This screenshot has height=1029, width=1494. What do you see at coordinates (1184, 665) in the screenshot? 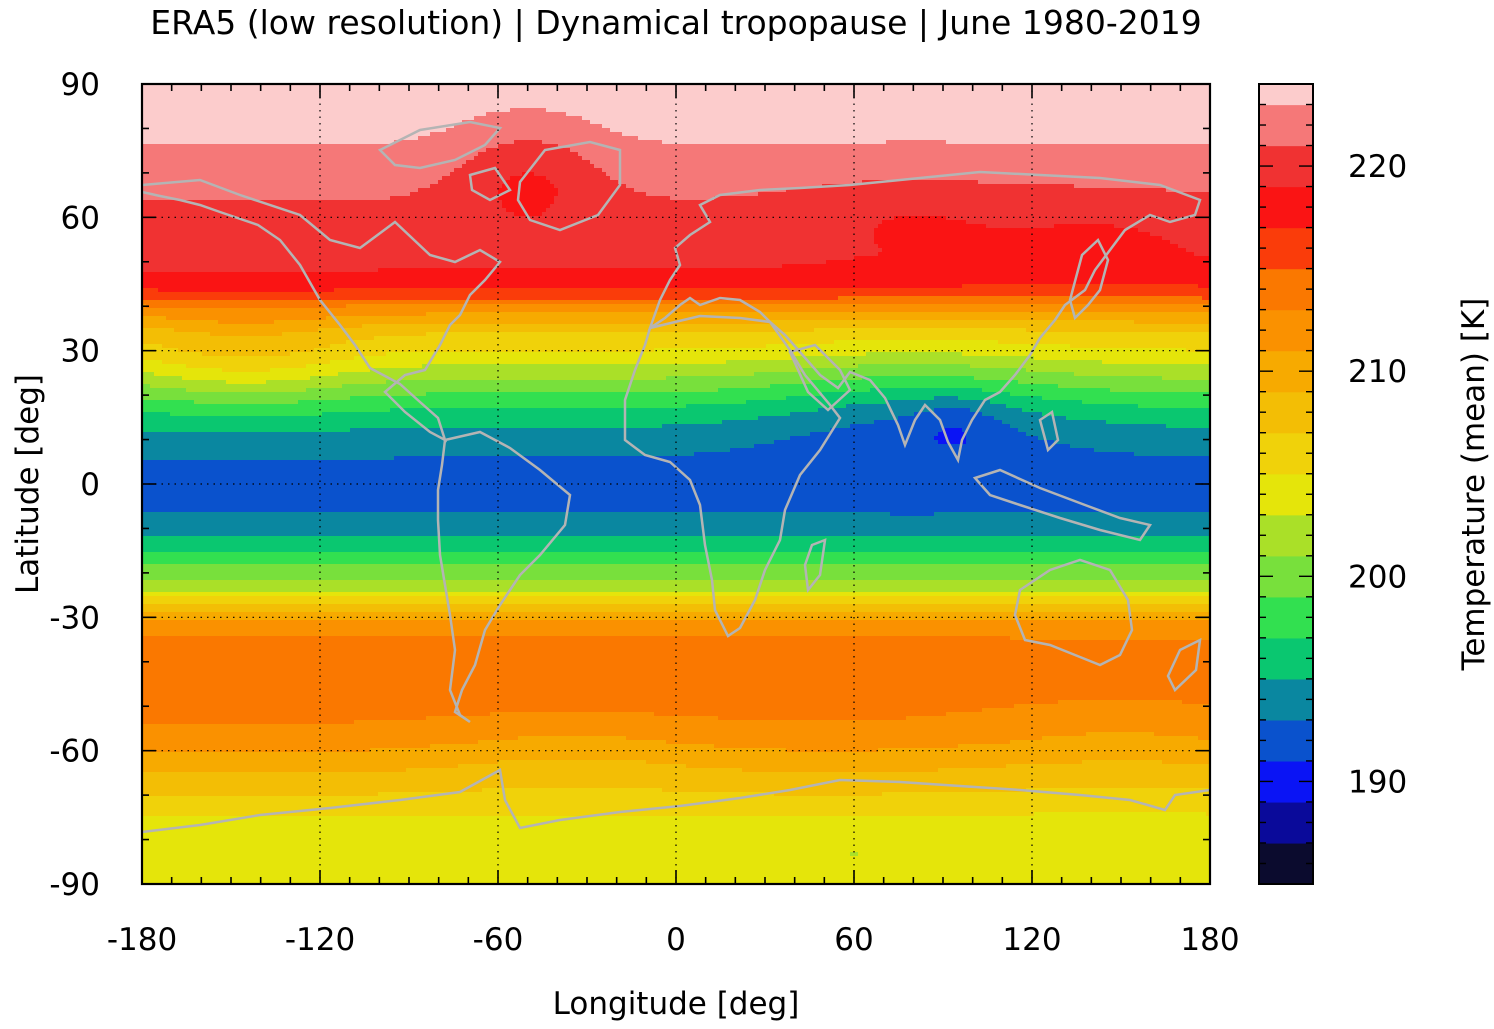
I see `coastline-new-zealand` at bounding box center [1184, 665].